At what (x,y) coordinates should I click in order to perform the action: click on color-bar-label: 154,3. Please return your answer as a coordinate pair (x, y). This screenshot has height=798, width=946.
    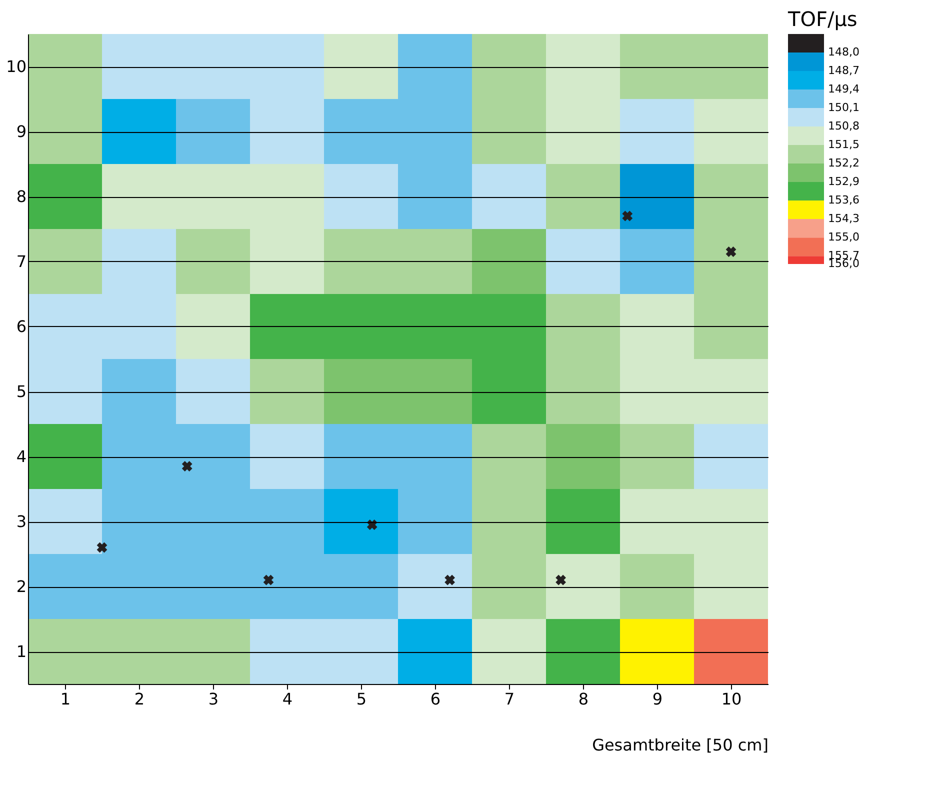
    Looking at the image, I should click on (844, 219).